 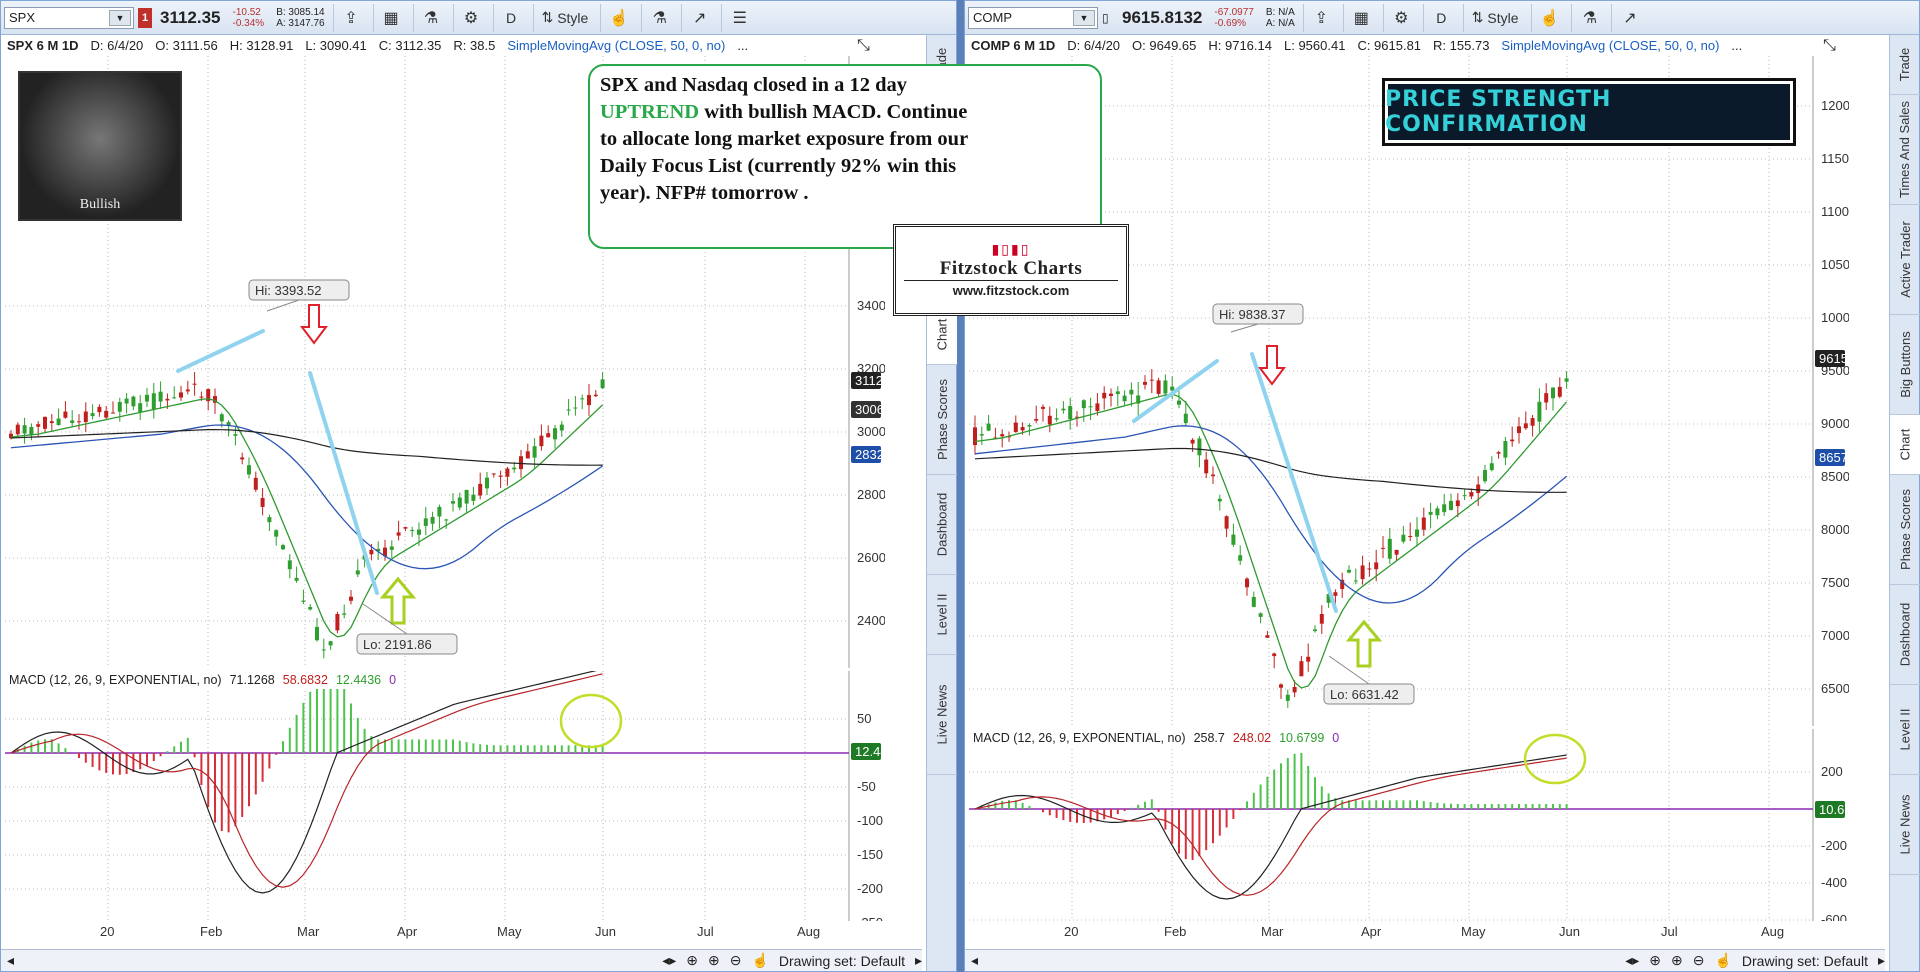 What do you see at coordinates (1349, 670) in the screenshot?
I see `lo-leader` at bounding box center [1349, 670].